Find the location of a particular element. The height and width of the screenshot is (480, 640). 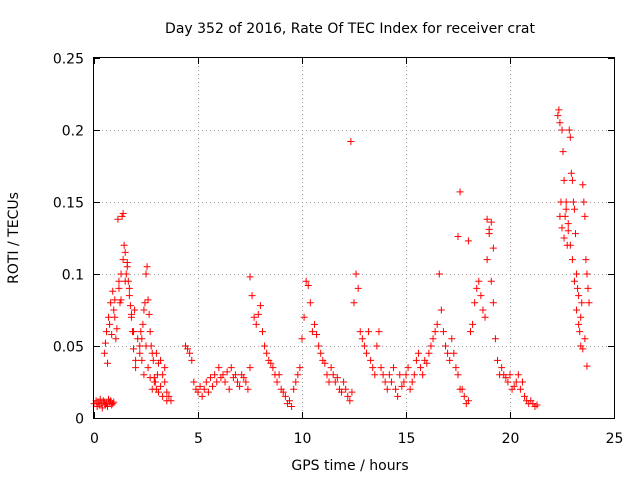

x-tick-label: 25 is located at coordinates (615, 439).